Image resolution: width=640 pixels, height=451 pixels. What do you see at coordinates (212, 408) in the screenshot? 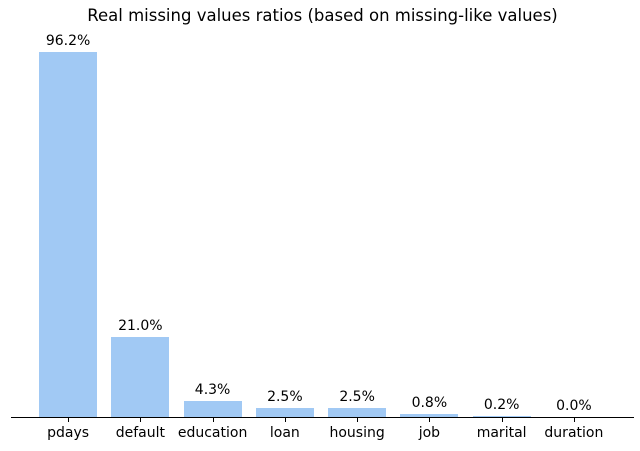
I see `bar-education` at bounding box center [212, 408].